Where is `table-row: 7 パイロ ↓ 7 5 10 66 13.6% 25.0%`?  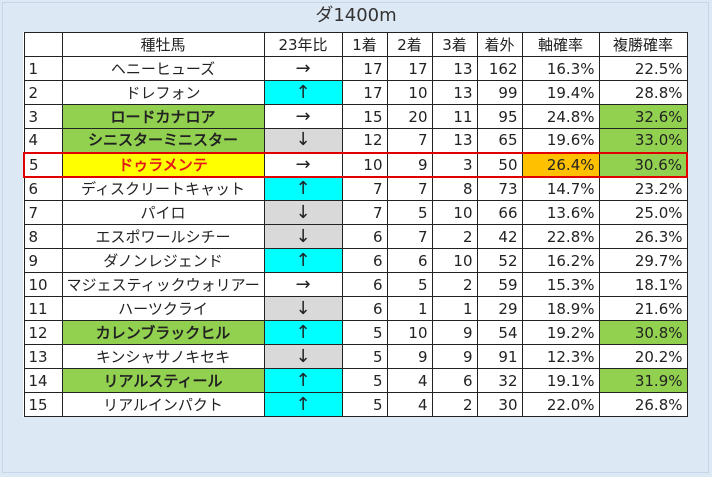
table-row: 7 パイロ ↓ 7 5 10 66 13.6% 25.0% is located at coordinates (355, 212).